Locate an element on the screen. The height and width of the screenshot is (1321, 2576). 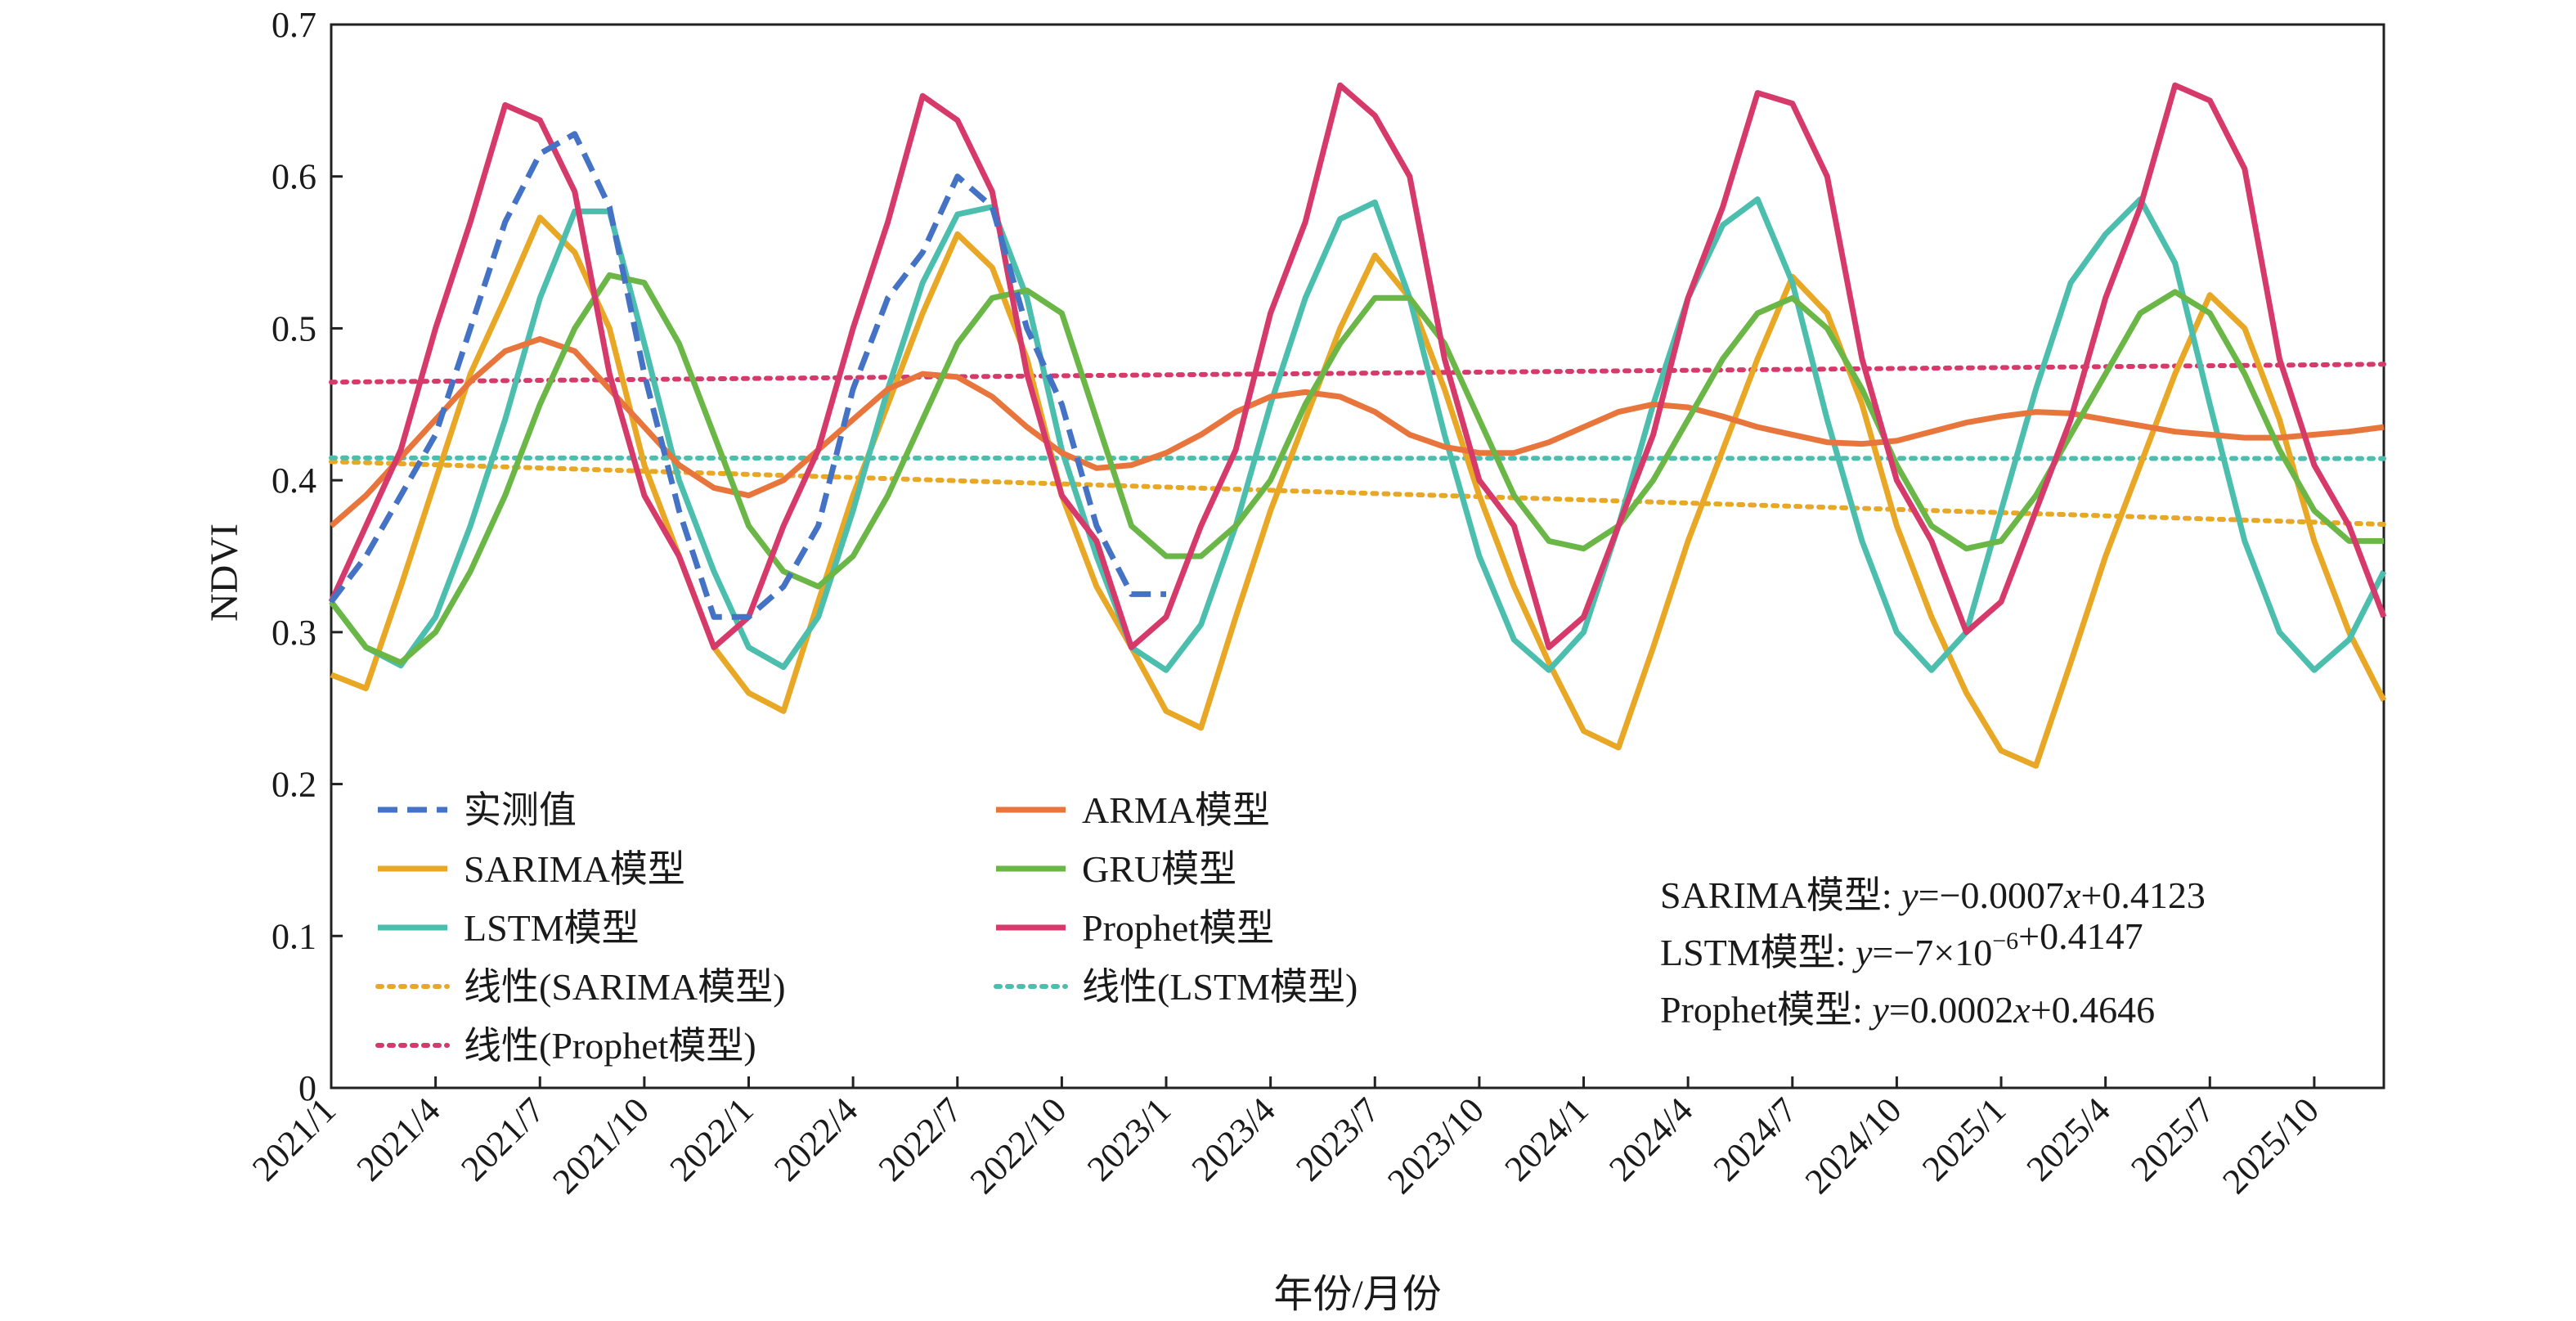
y-axis-title: NDVI is located at coordinates (224, 572).